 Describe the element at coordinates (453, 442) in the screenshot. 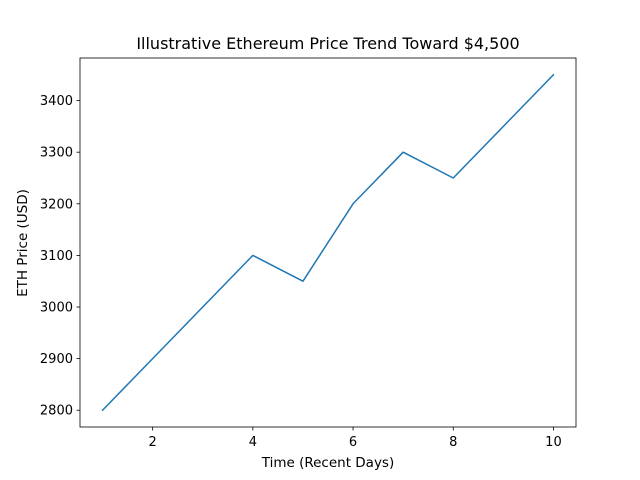

I see `x-tick-label: 8` at that location.